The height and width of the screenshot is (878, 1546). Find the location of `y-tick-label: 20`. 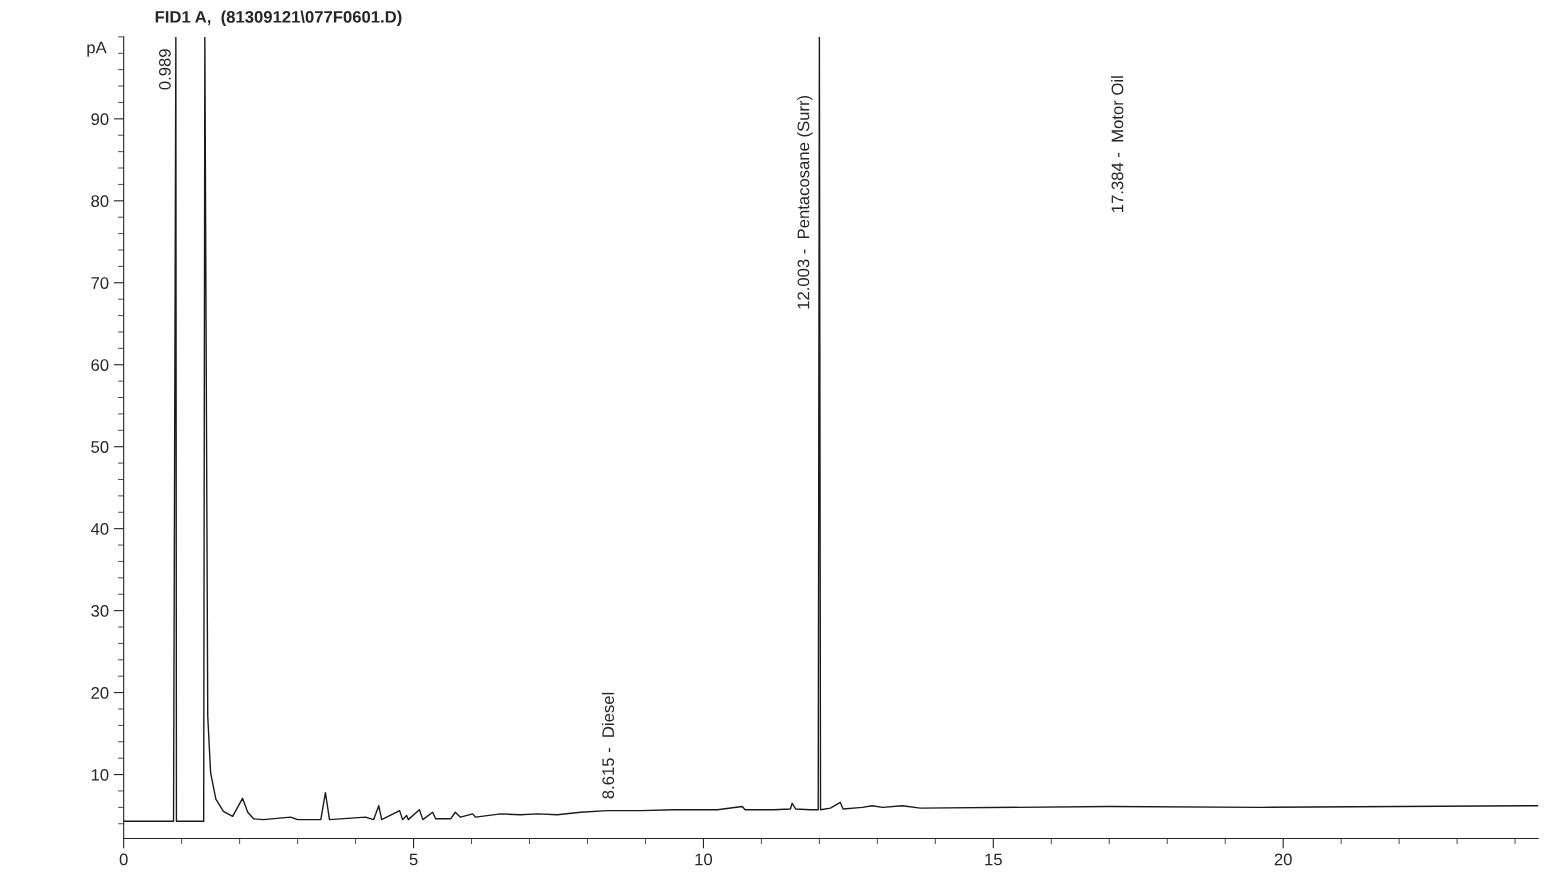

y-tick-label: 20 is located at coordinates (100, 692).